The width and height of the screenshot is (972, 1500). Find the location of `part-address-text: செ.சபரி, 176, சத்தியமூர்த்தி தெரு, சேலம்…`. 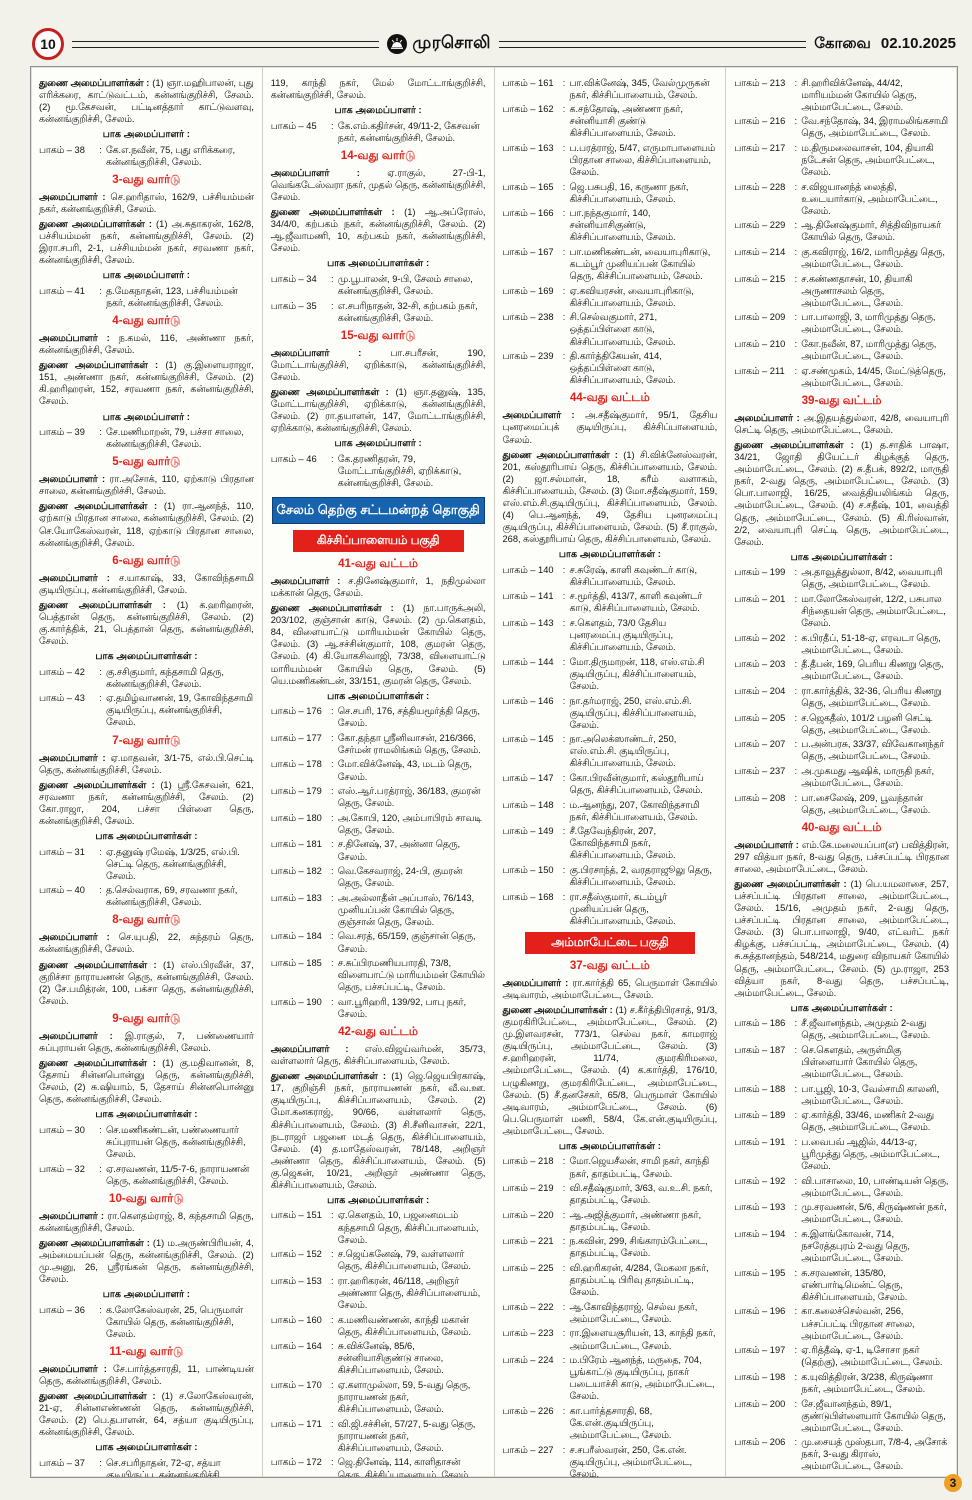

part-address-text: செ.சபரி, 176, சத்தியமூர்த்தி தெரு, சேலம்… is located at coordinates (409, 717).